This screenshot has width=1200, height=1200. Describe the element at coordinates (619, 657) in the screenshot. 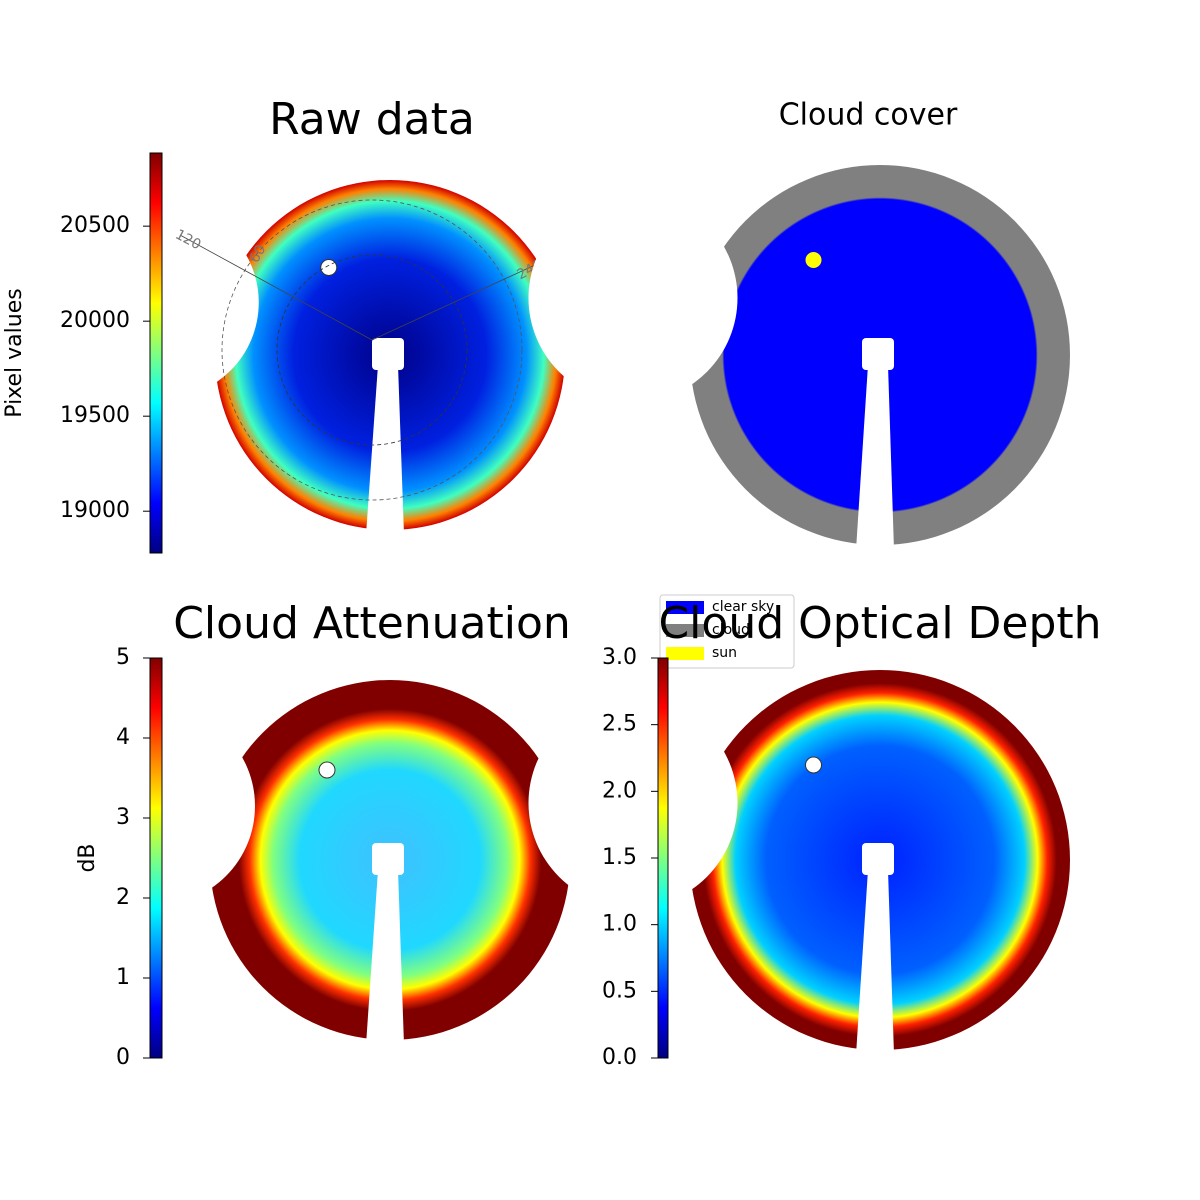

I see `colorbar-tick-label: 3.0` at that location.